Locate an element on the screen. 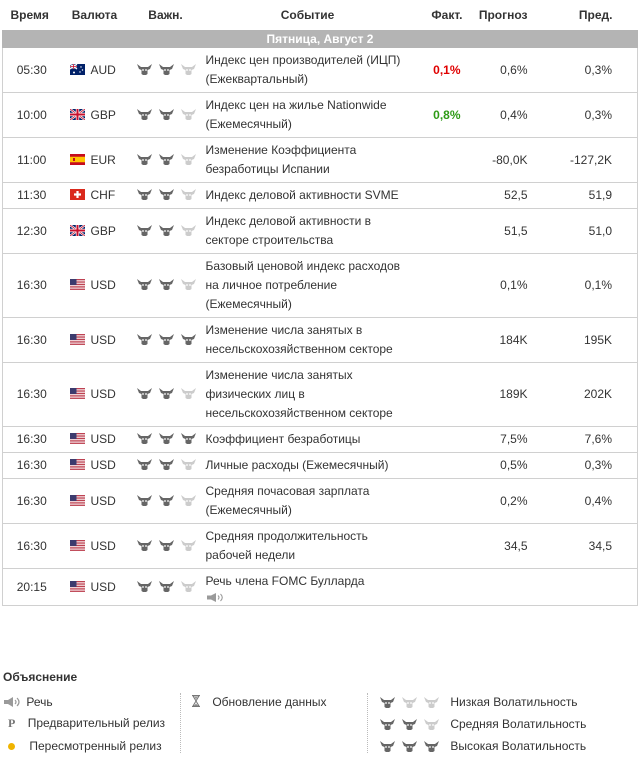 The image size is (640, 759). event-forecast: 0,6% is located at coordinates (512, 70).